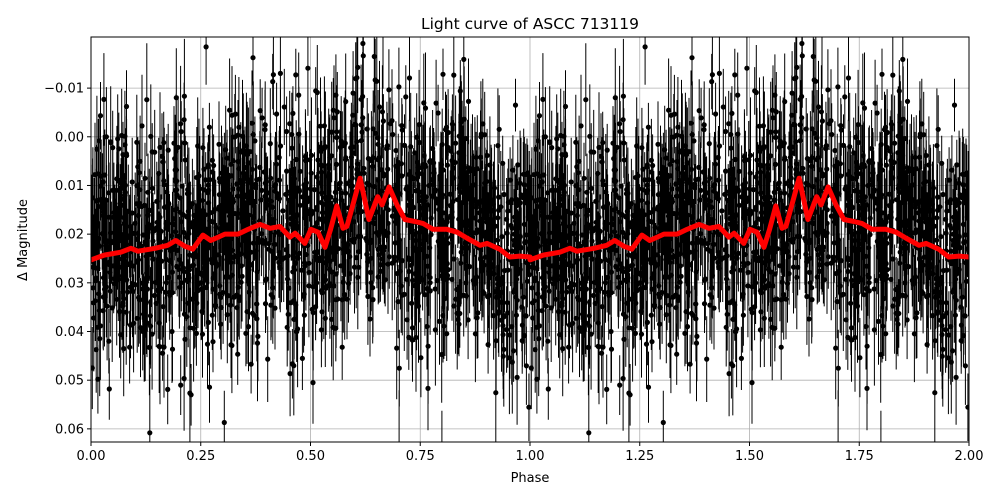 Image resolution: width=1000 pixels, height=500 pixels. I want to click on x-axis-ticks: 0.00 0.25 0.50 0.75 1.00 1.25 1.50 1.75 2.00, so click(530, 453).